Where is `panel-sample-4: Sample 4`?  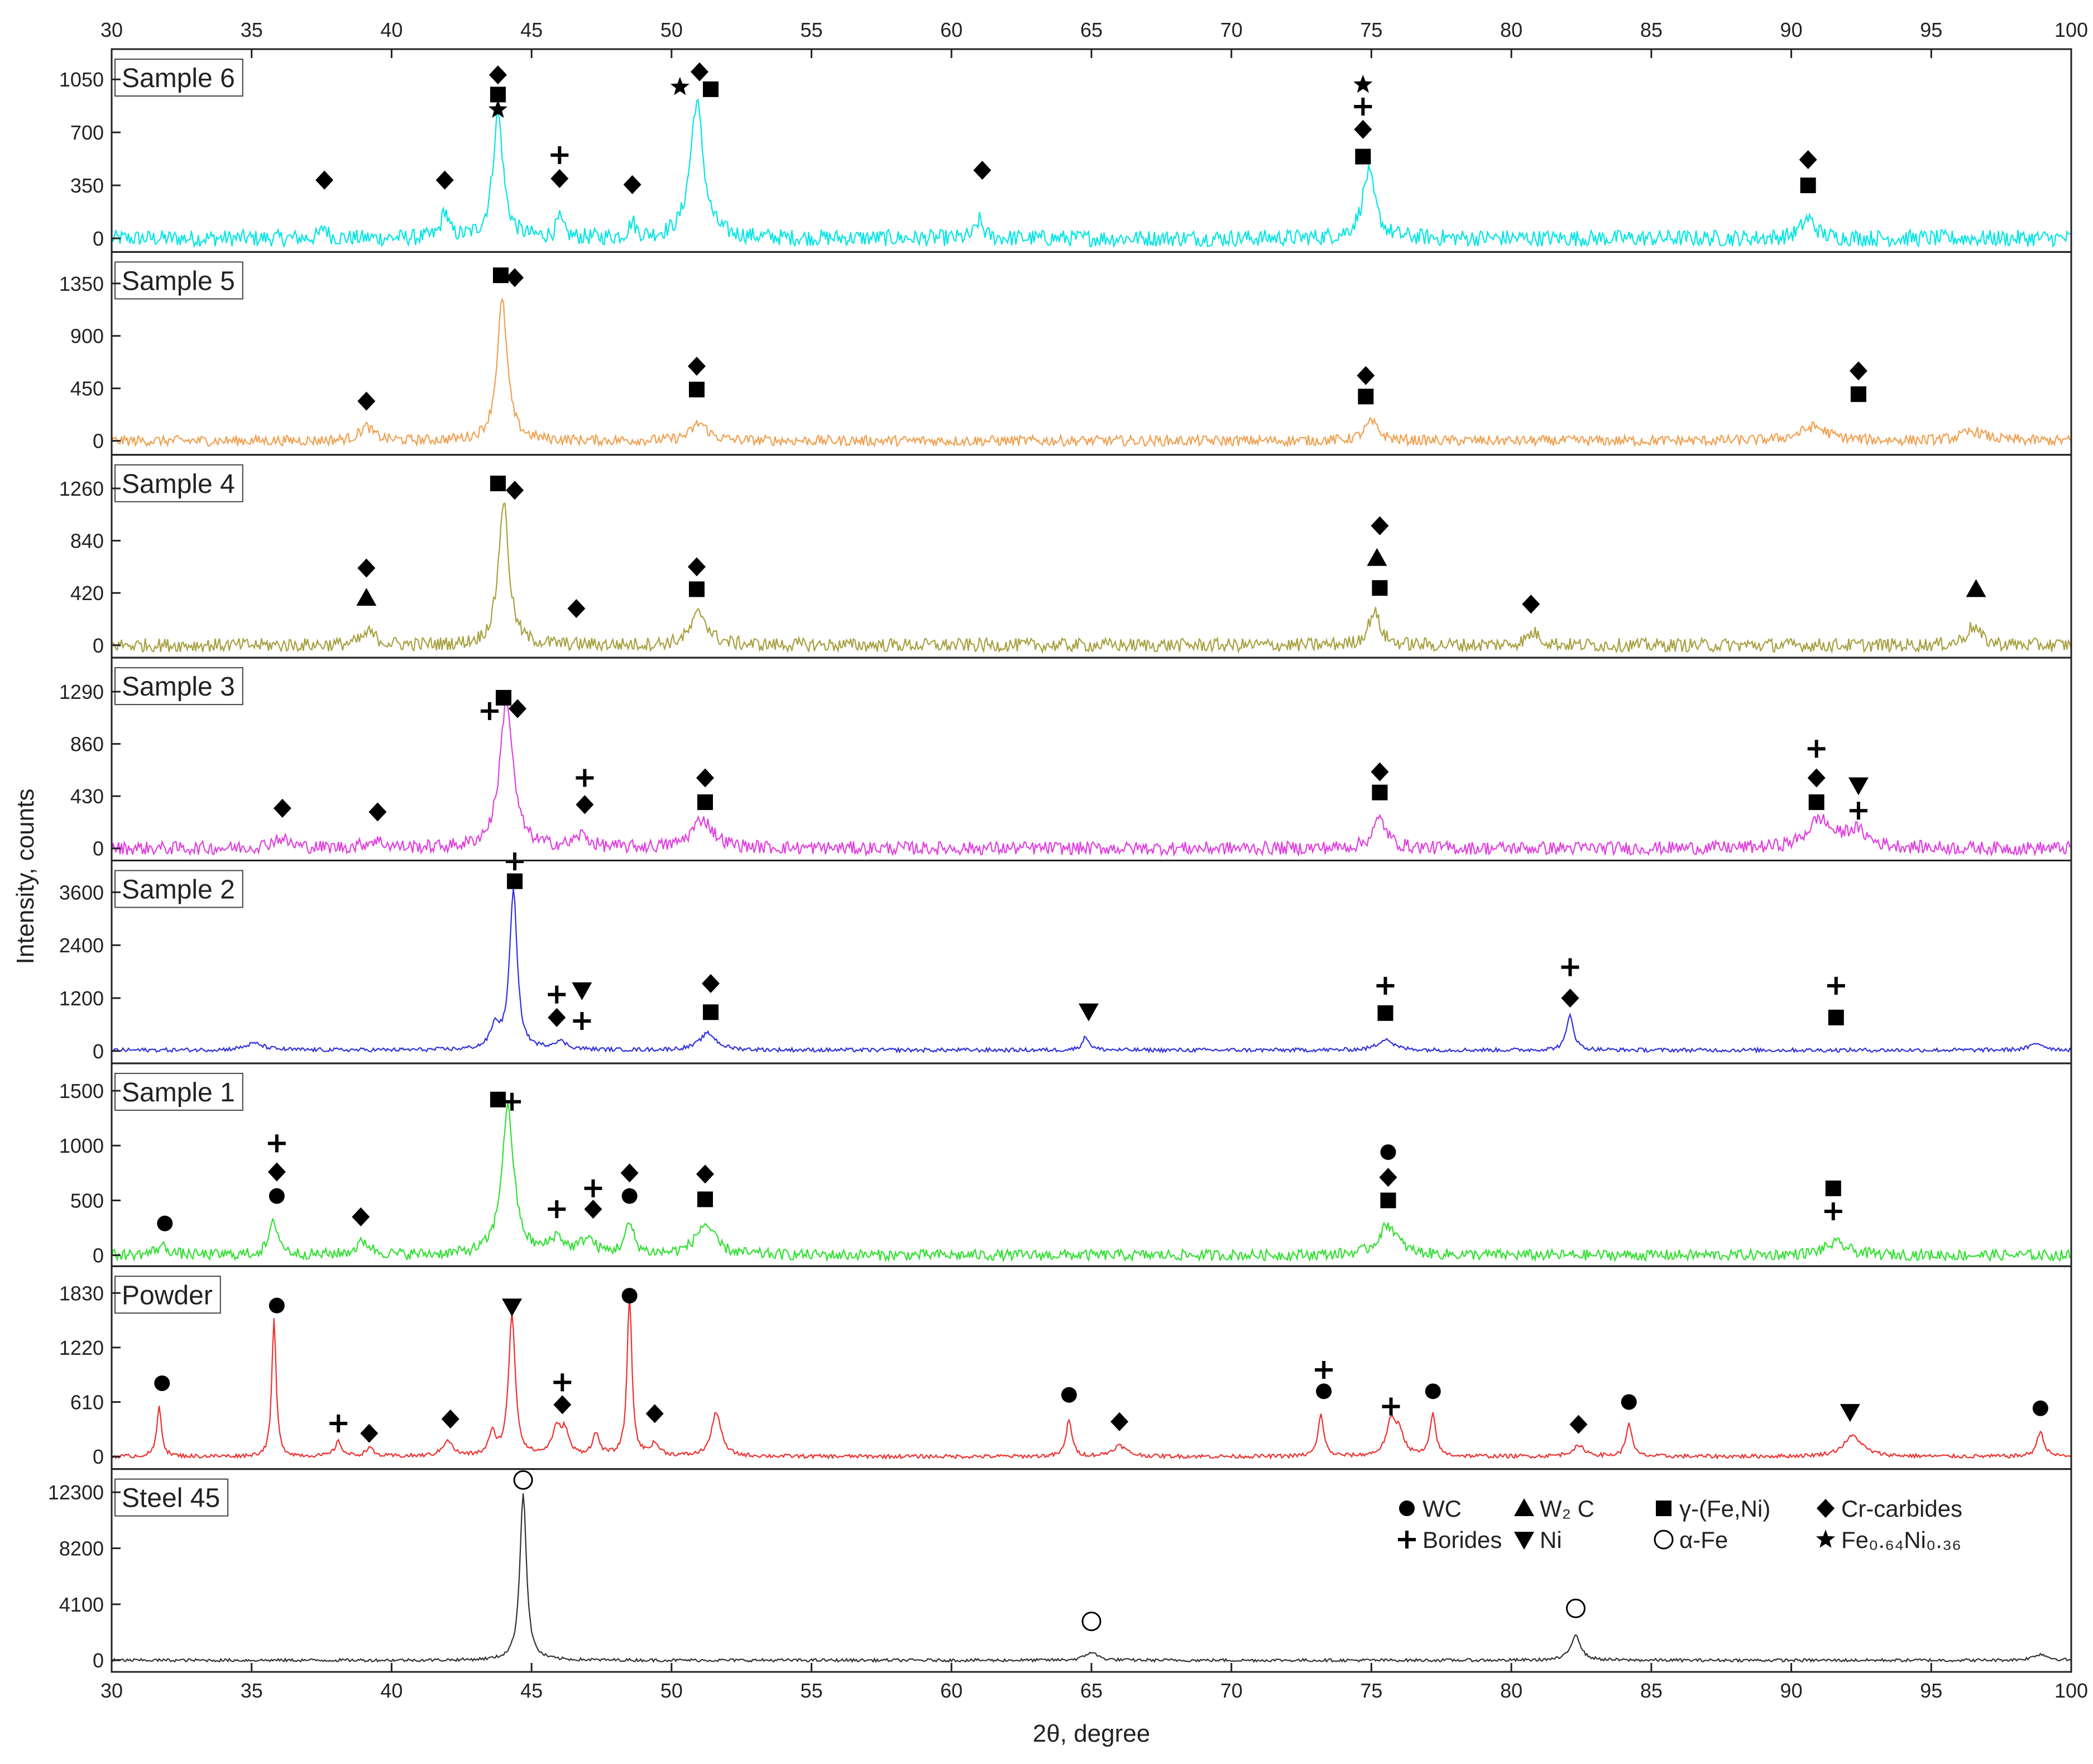
panel-sample-4: Sample 4 is located at coordinates (1091, 559).